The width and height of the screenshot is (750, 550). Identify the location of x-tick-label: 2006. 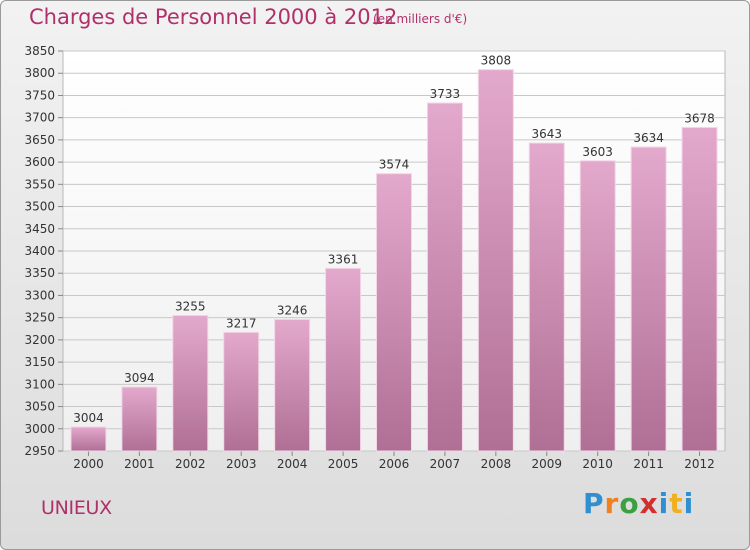
(394, 464).